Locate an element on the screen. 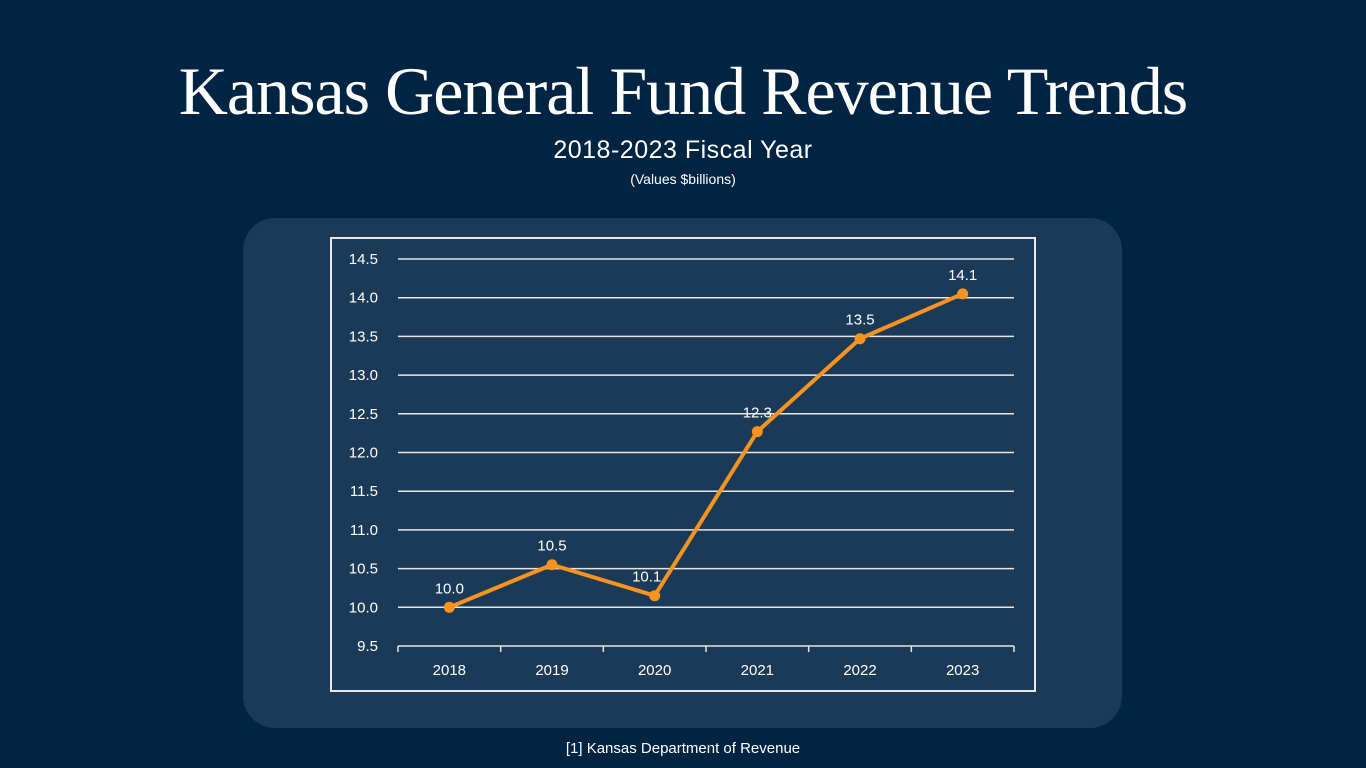 Image resolution: width=1366 pixels, height=768 pixels. y-tick-label: 14.5 is located at coordinates (363, 259).